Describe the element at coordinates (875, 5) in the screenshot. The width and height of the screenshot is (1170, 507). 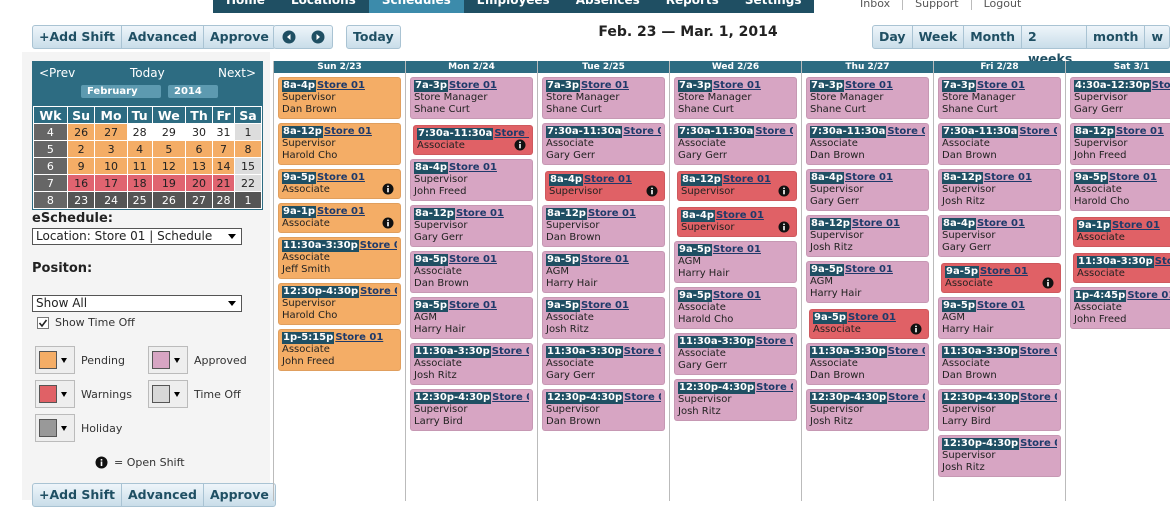
I see `nav-link: Inbox` at that location.